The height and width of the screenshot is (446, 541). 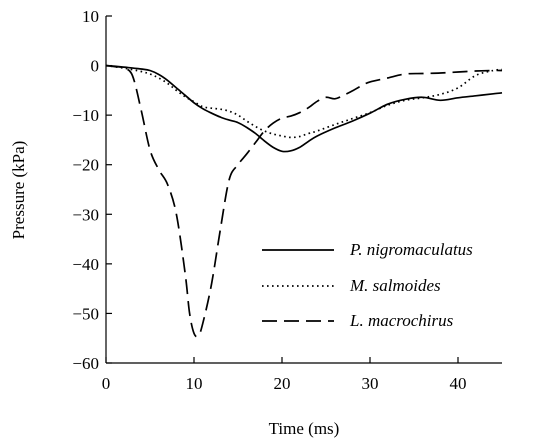 What do you see at coordinates (85, 363) in the screenshot?
I see `y-tick-label: −60` at bounding box center [85, 363].